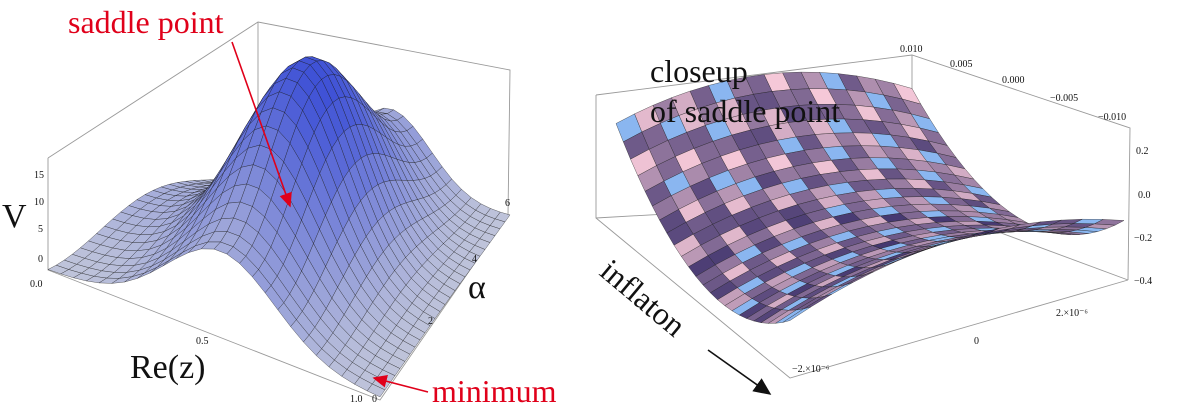 This screenshot has width=1183, height=412. What do you see at coordinates (39, 202) in the screenshot?
I see `left-z-tick: 10` at bounding box center [39, 202].